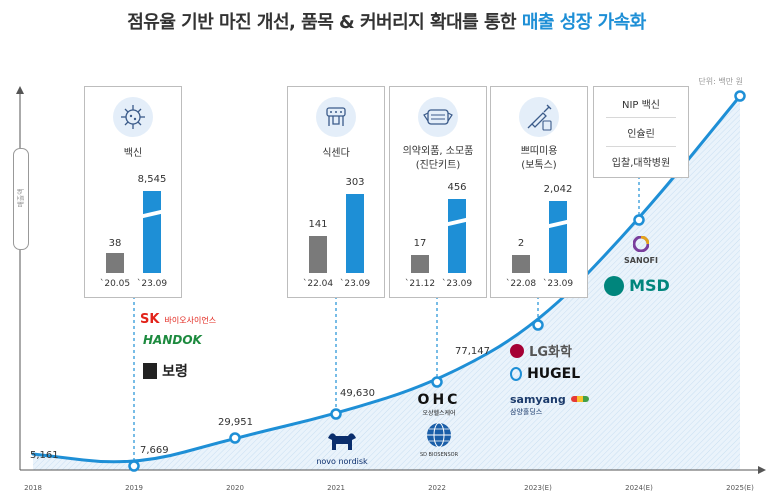  Describe the element at coordinates (579, 398) in the screenshot. I see `samyang-dots-icon` at that location.